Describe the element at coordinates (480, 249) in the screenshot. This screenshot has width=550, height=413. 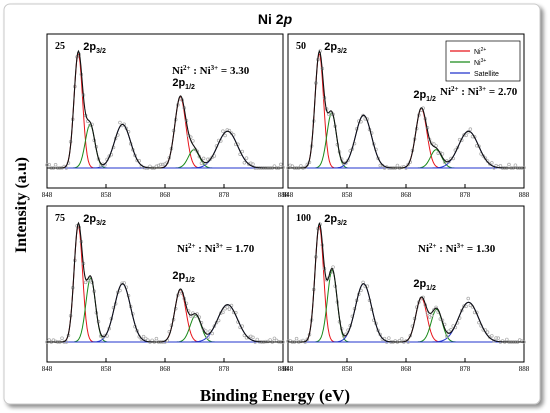
I see `ratio-value: = 1.30` at that location.